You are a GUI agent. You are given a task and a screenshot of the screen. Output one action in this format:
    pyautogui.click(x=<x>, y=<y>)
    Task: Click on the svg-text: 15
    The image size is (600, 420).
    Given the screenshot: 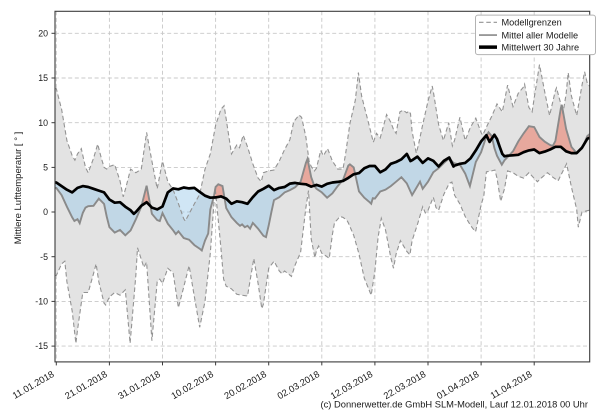 What is the action you would take?
    pyautogui.click(x=43, y=78)
    